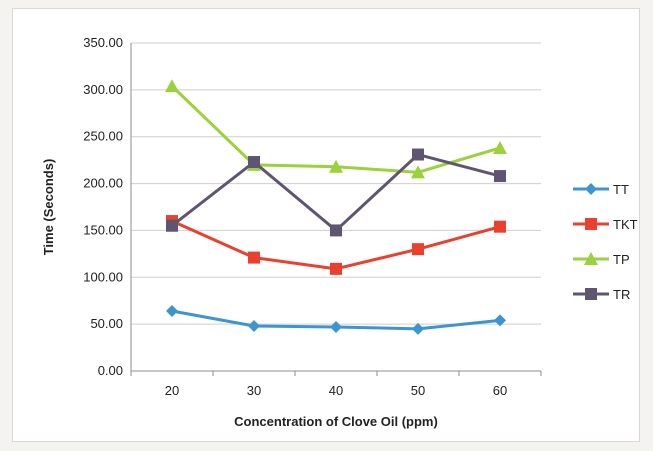 The width and height of the screenshot is (653, 451). Describe the element at coordinates (336, 192) in the screenshot. I see `series-tr` at that location.